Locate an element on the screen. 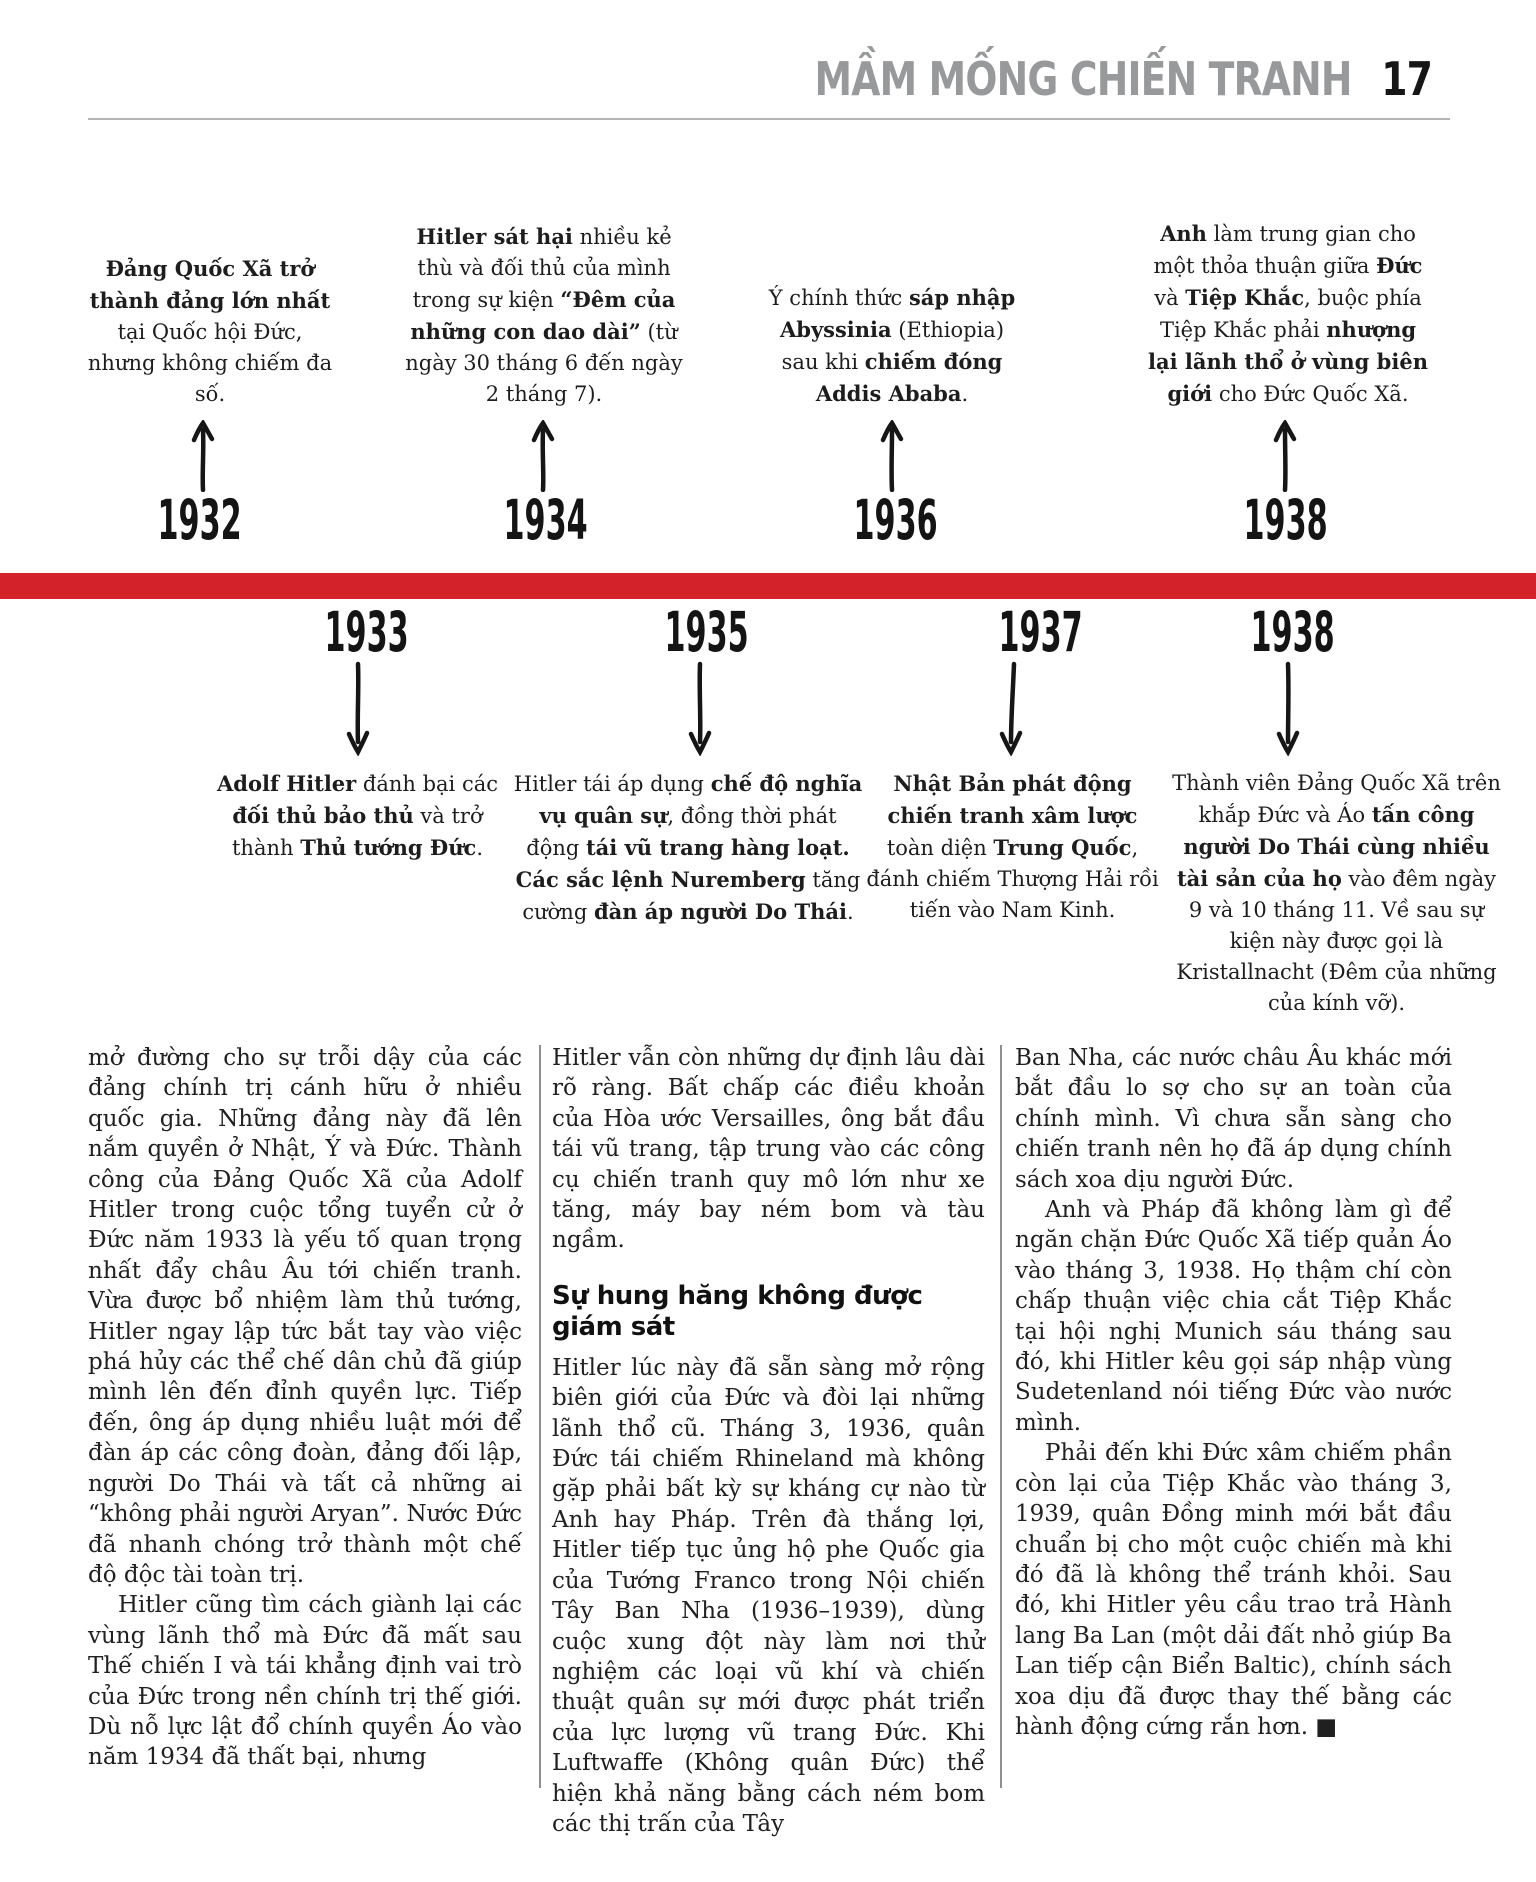 The image size is (1536, 1882). timeline-year-1933: 1933 is located at coordinates (366, 632).